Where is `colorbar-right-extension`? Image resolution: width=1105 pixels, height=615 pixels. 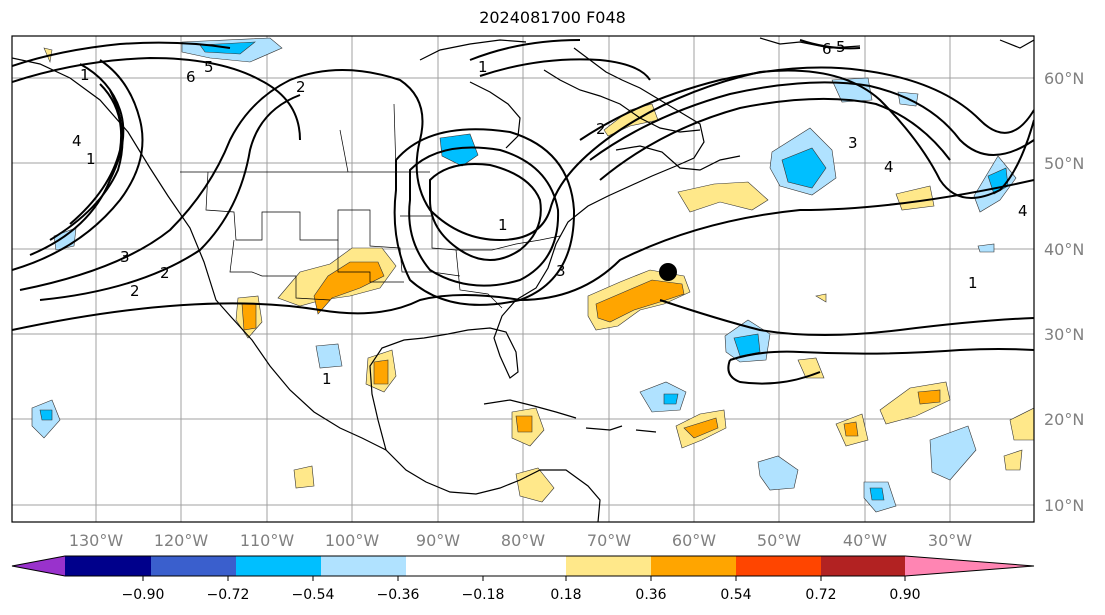 colorbar-right-extension is located at coordinates (969, 566).